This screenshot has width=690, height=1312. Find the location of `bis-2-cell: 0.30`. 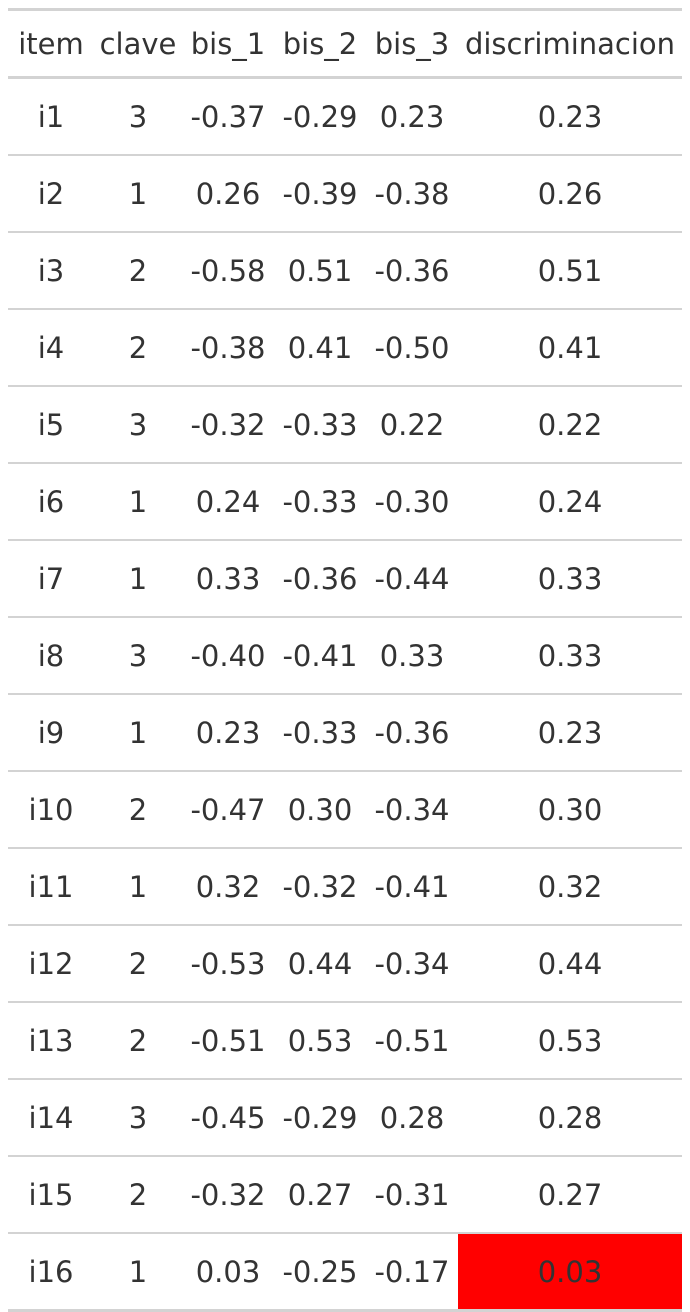

bis-2-cell: 0.30 is located at coordinates (320, 809).